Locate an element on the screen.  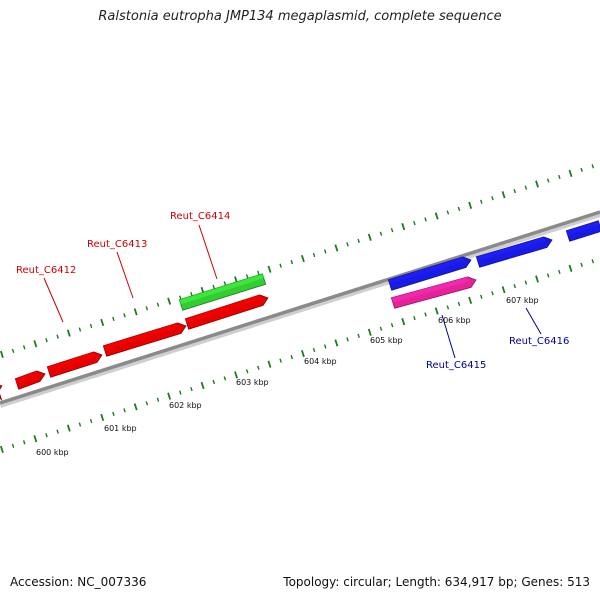
gene-label: Reut_C6414 is located at coordinates (200, 216).